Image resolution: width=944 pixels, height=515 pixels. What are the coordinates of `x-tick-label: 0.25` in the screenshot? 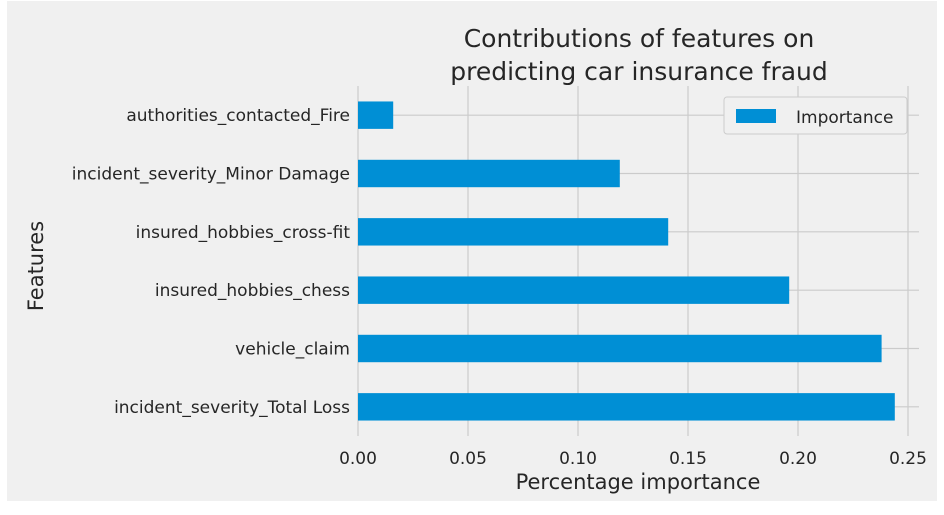 It's located at (908, 459).